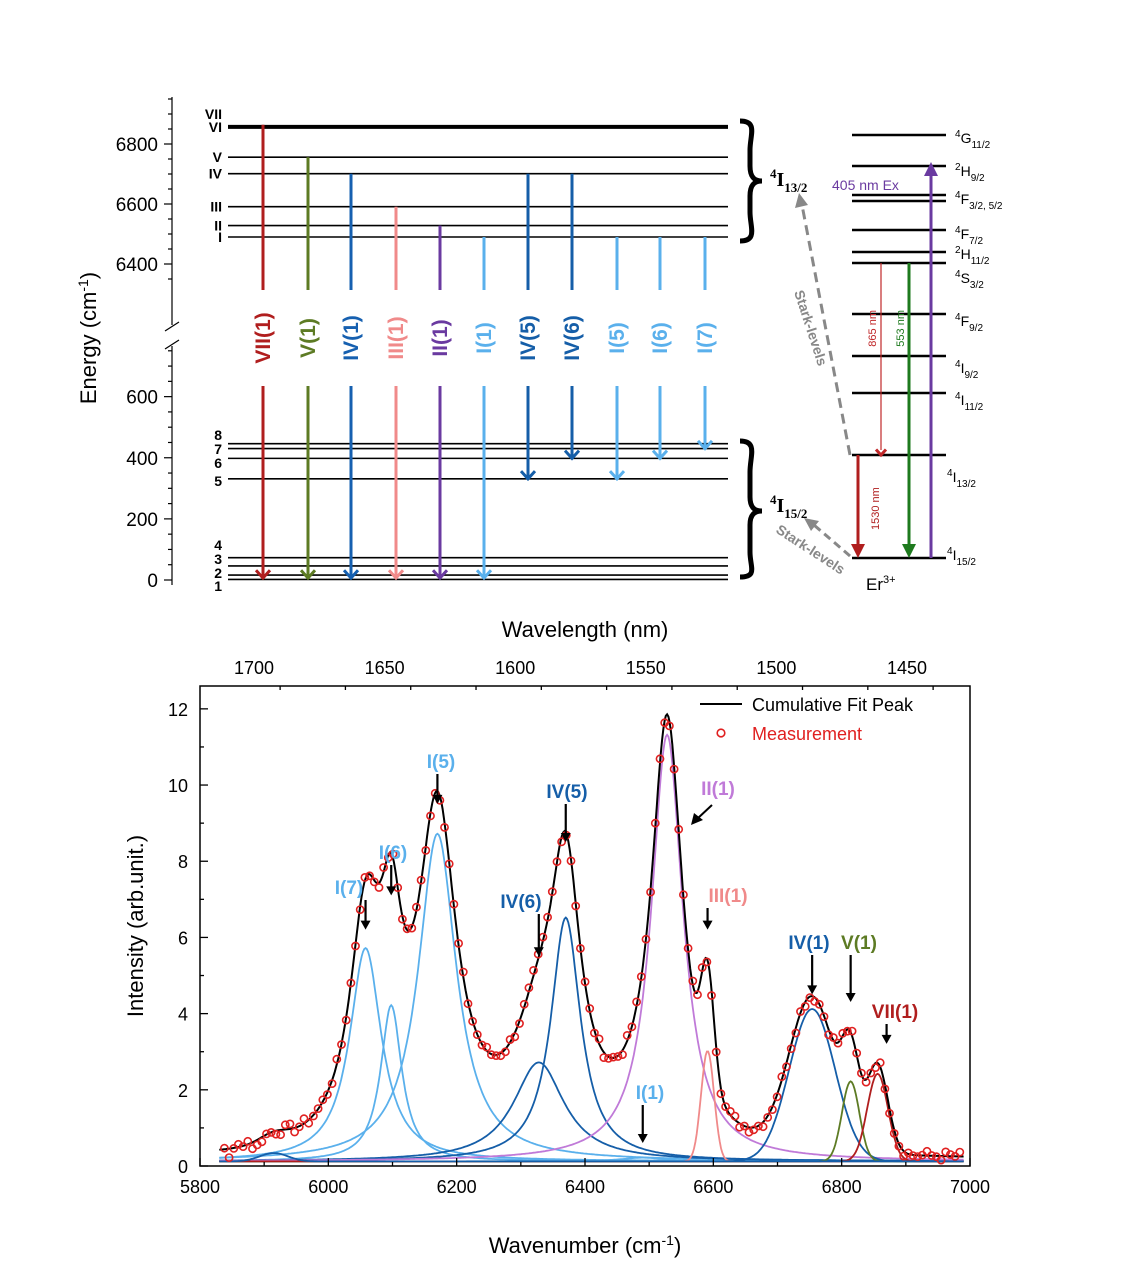 Image resolution: width=1129 pixels, height=1280 pixels. What do you see at coordinates (972, 256) in the screenshot?
I see `er-level-label: 2H11/2` at bounding box center [972, 256].